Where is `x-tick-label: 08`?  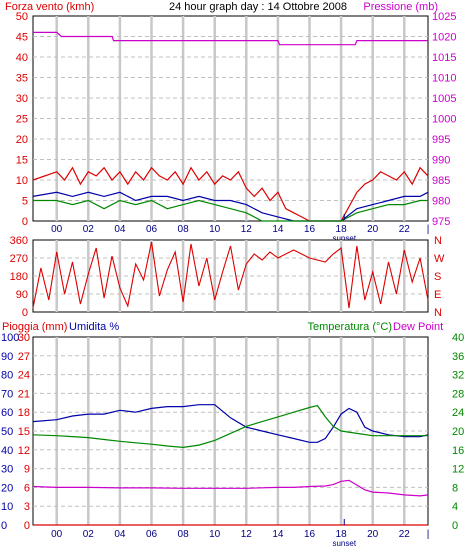 x-tick-label: 08 is located at coordinates (184, 229).